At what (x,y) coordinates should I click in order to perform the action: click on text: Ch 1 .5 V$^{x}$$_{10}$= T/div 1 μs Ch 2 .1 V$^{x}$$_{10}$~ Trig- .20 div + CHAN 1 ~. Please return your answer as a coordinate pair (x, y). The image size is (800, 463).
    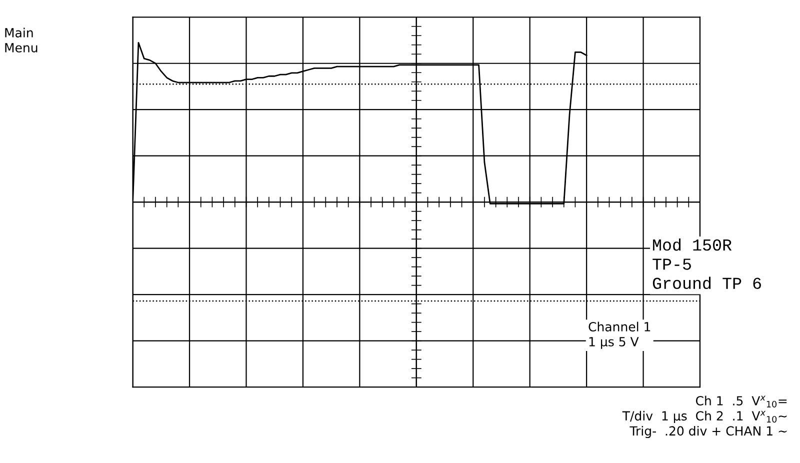
    Looking at the image, I should click on (704, 417).